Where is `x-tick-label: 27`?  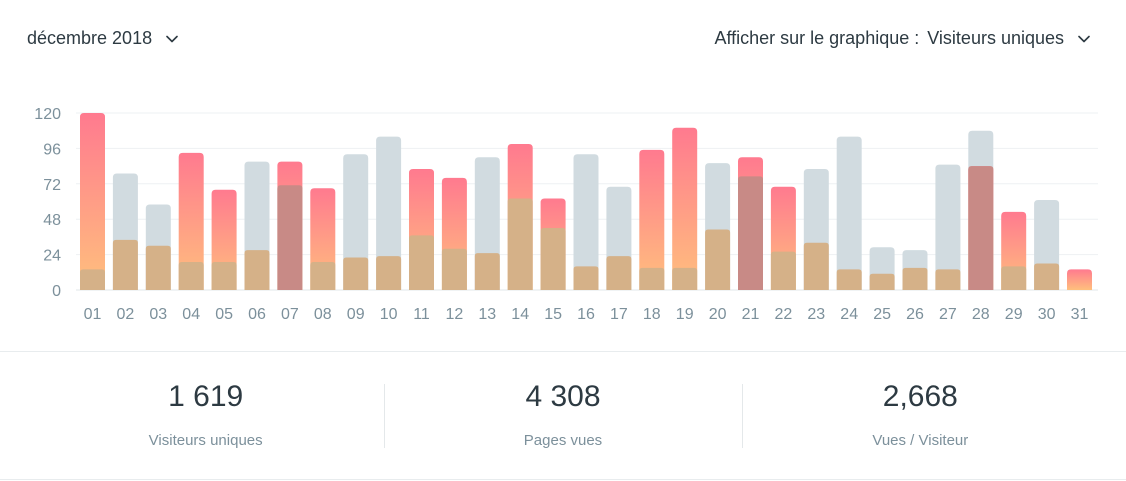 x-tick-label: 27 is located at coordinates (948, 314).